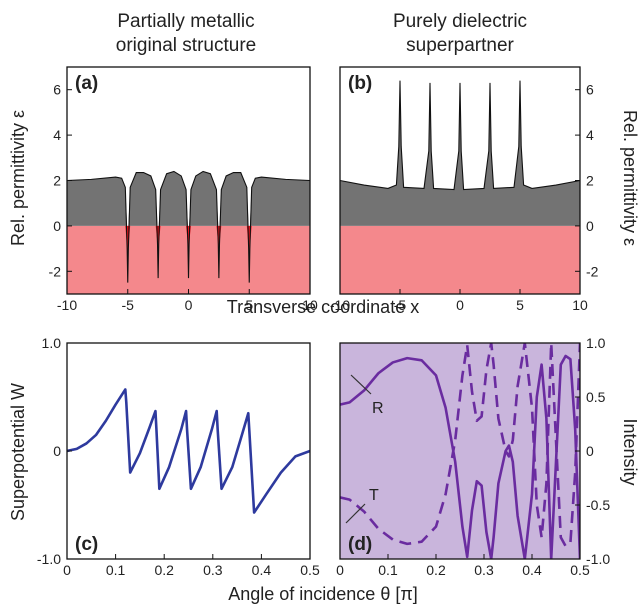 The height and width of the screenshot is (612, 642). Describe the element at coordinates (18, 452) in the screenshot. I see `ylabel-c: Superpotential W` at that location.